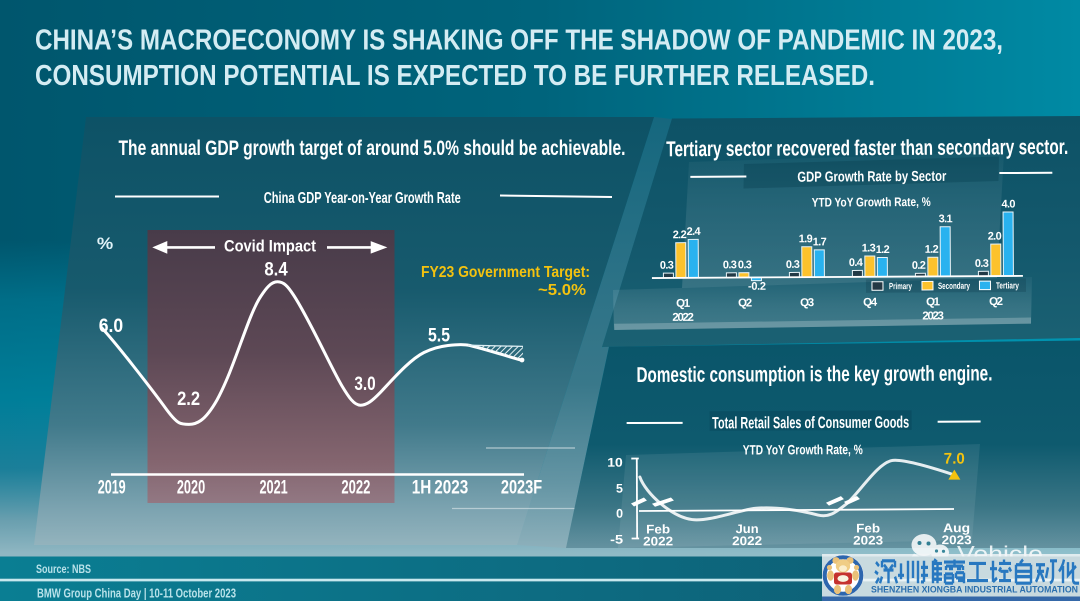 The height and width of the screenshot is (601, 1080). What do you see at coordinates (856, 263) in the screenshot?
I see `svg-text: 0.4` at bounding box center [856, 263].